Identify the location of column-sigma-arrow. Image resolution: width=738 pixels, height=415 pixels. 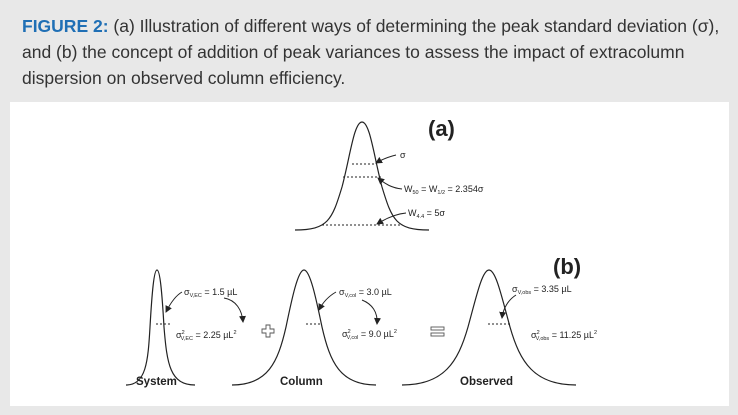
(327, 301).